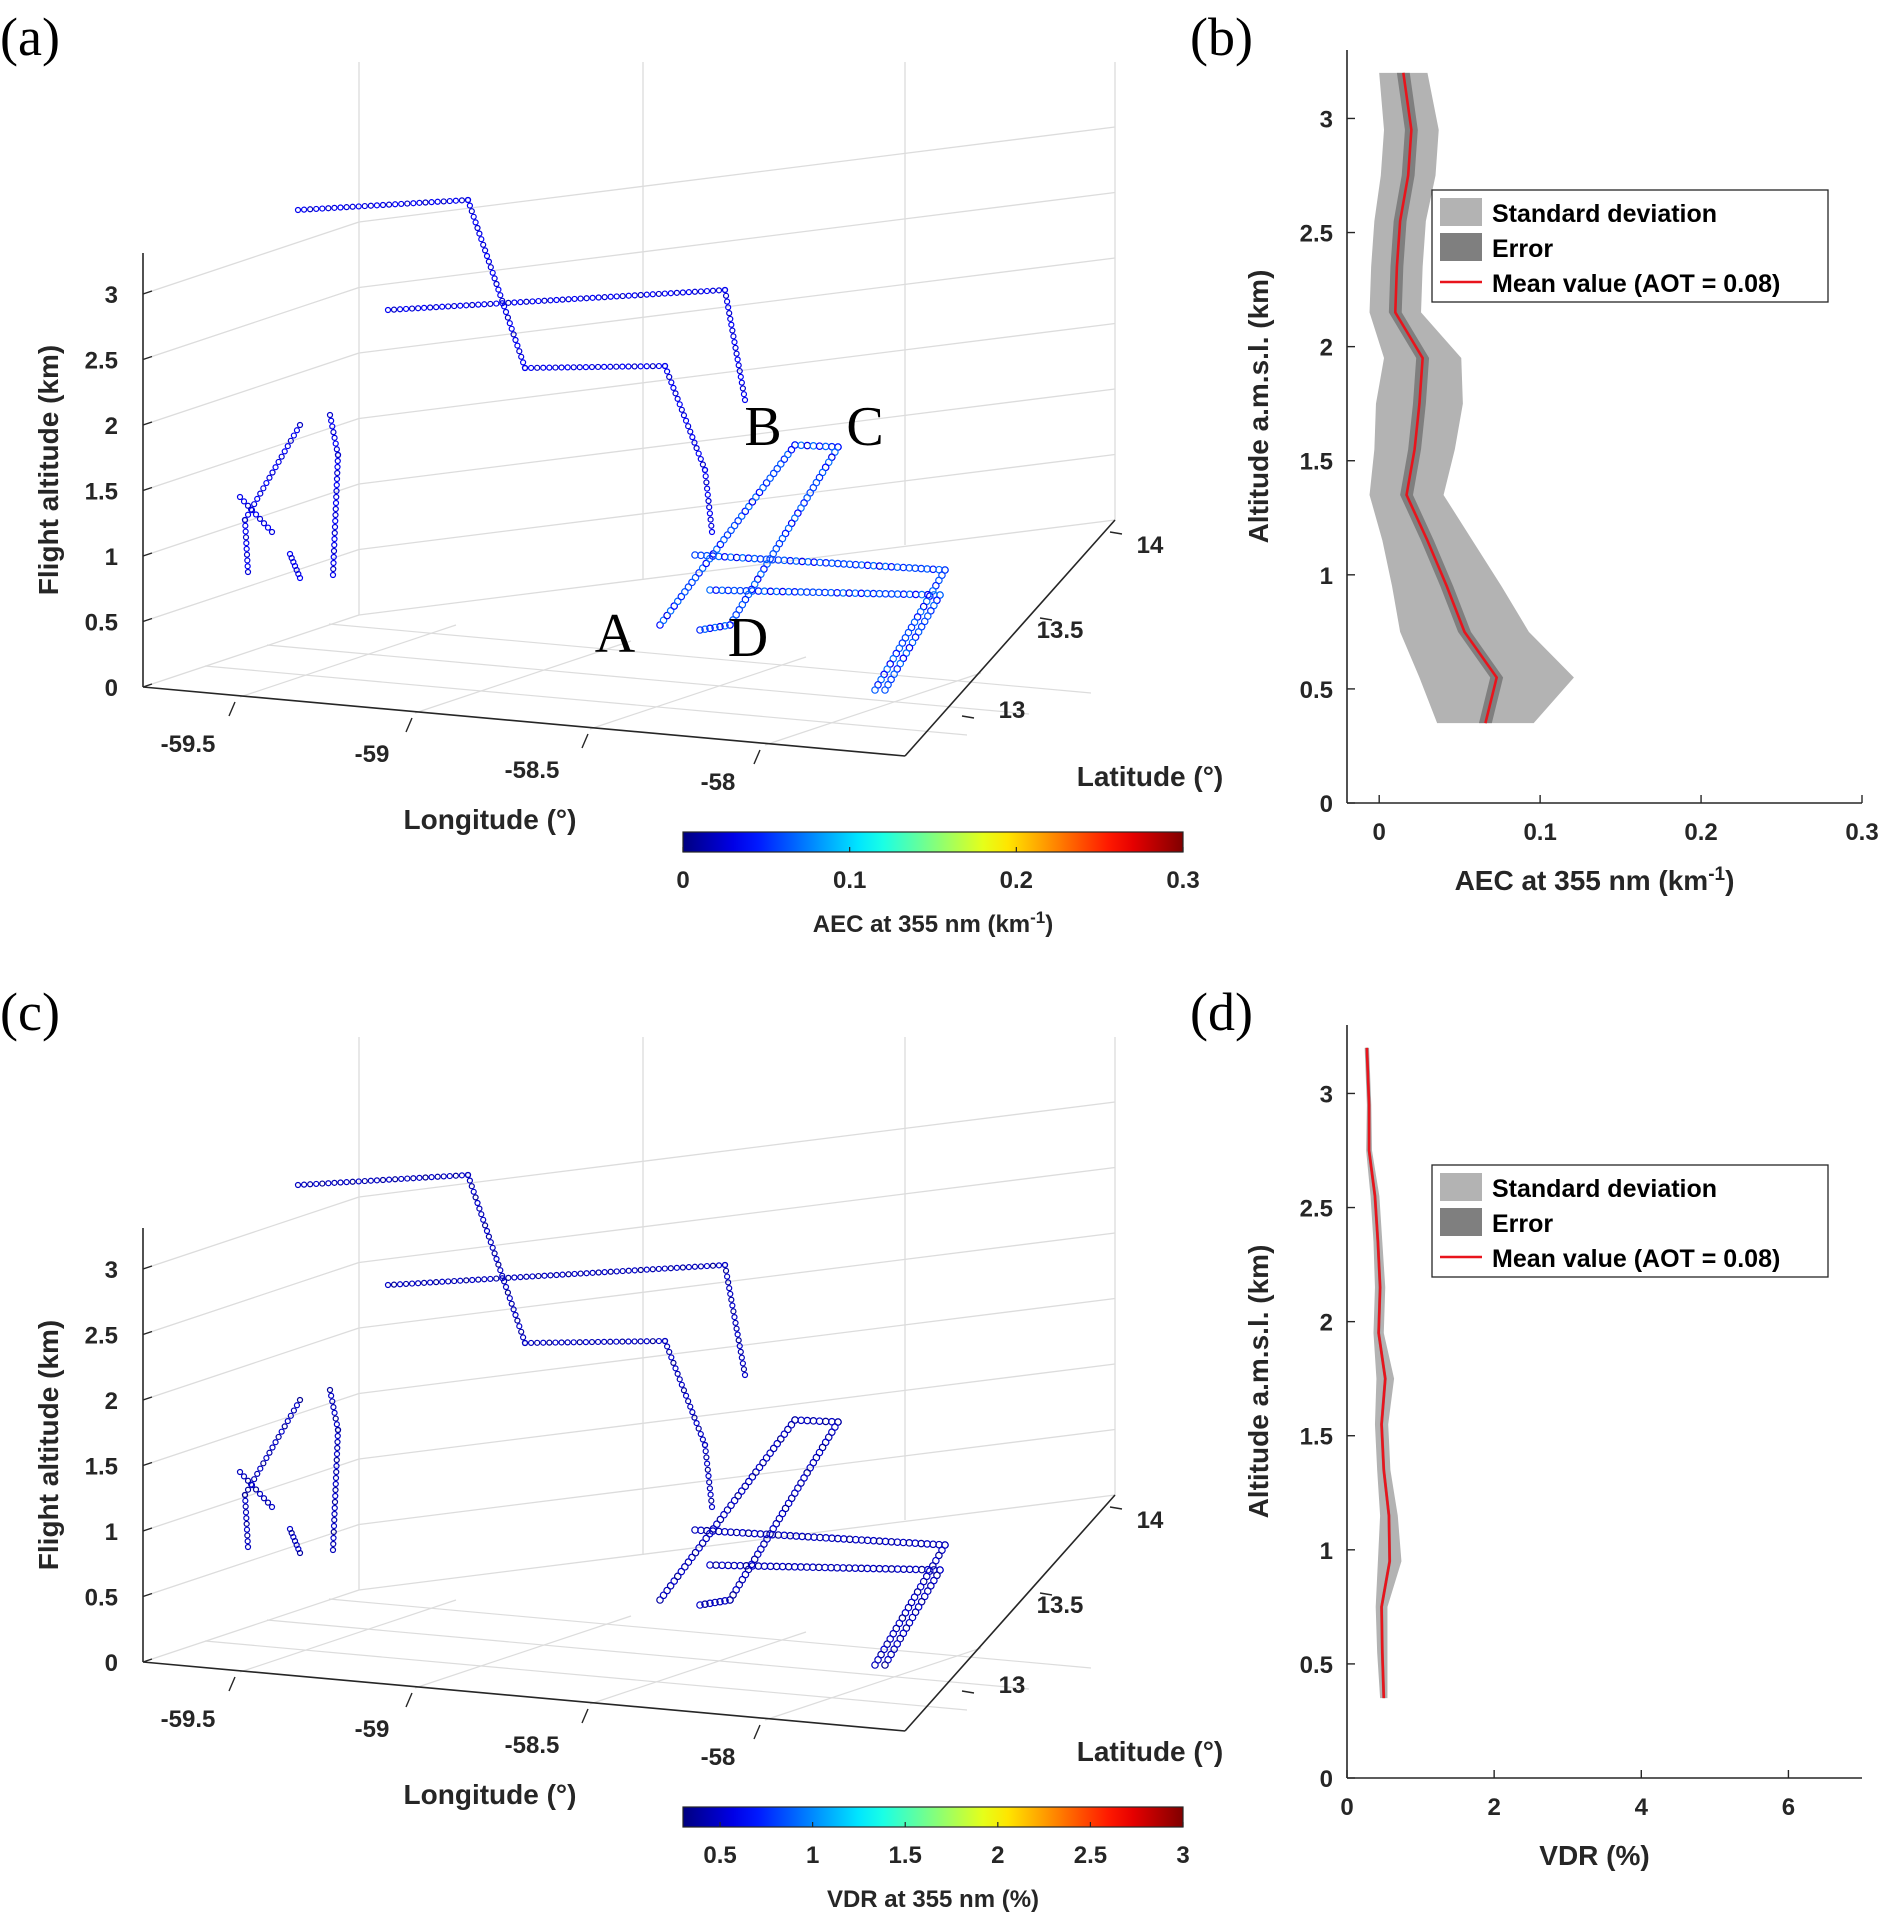 This screenshot has height=1920, width=1890. I want to click on colorbar-tick-label: 2, so click(997, 1855).